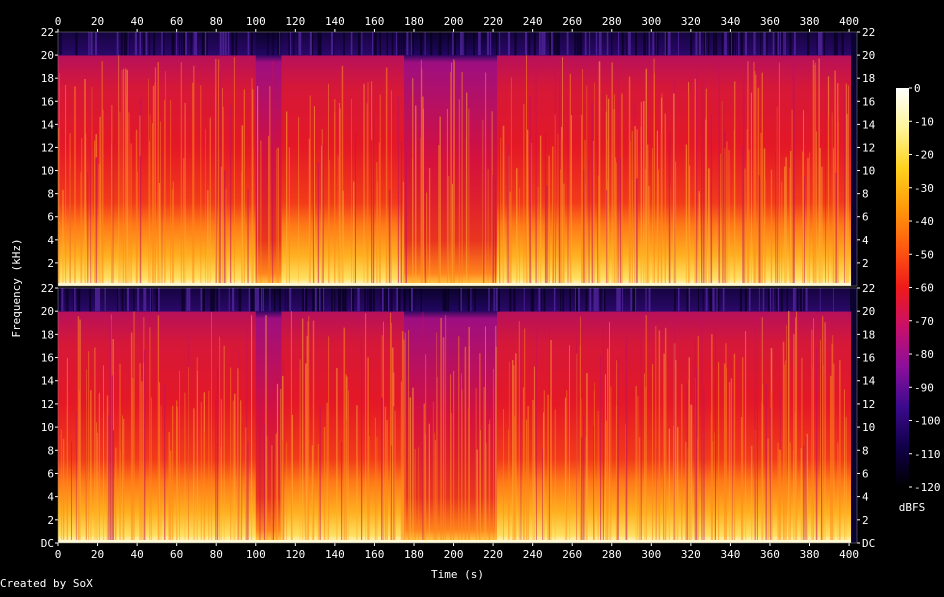 This screenshot has width=944, height=597. What do you see at coordinates (374, 21) in the screenshot?
I see `x-tick-label: 160` at bounding box center [374, 21].